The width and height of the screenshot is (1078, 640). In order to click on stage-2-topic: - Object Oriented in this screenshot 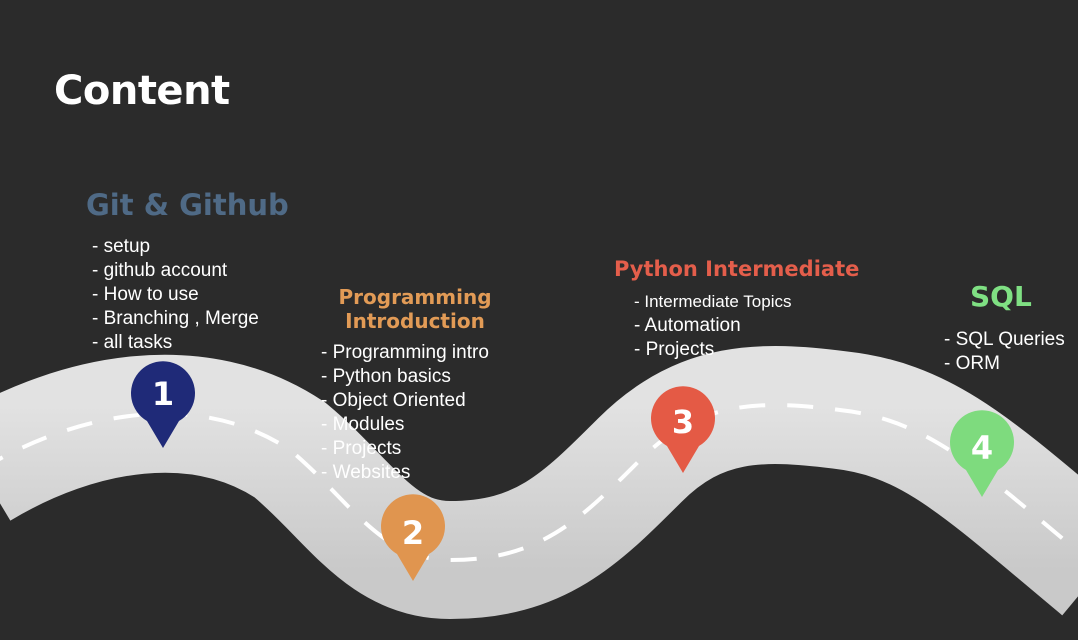, I will do `click(393, 400)`.